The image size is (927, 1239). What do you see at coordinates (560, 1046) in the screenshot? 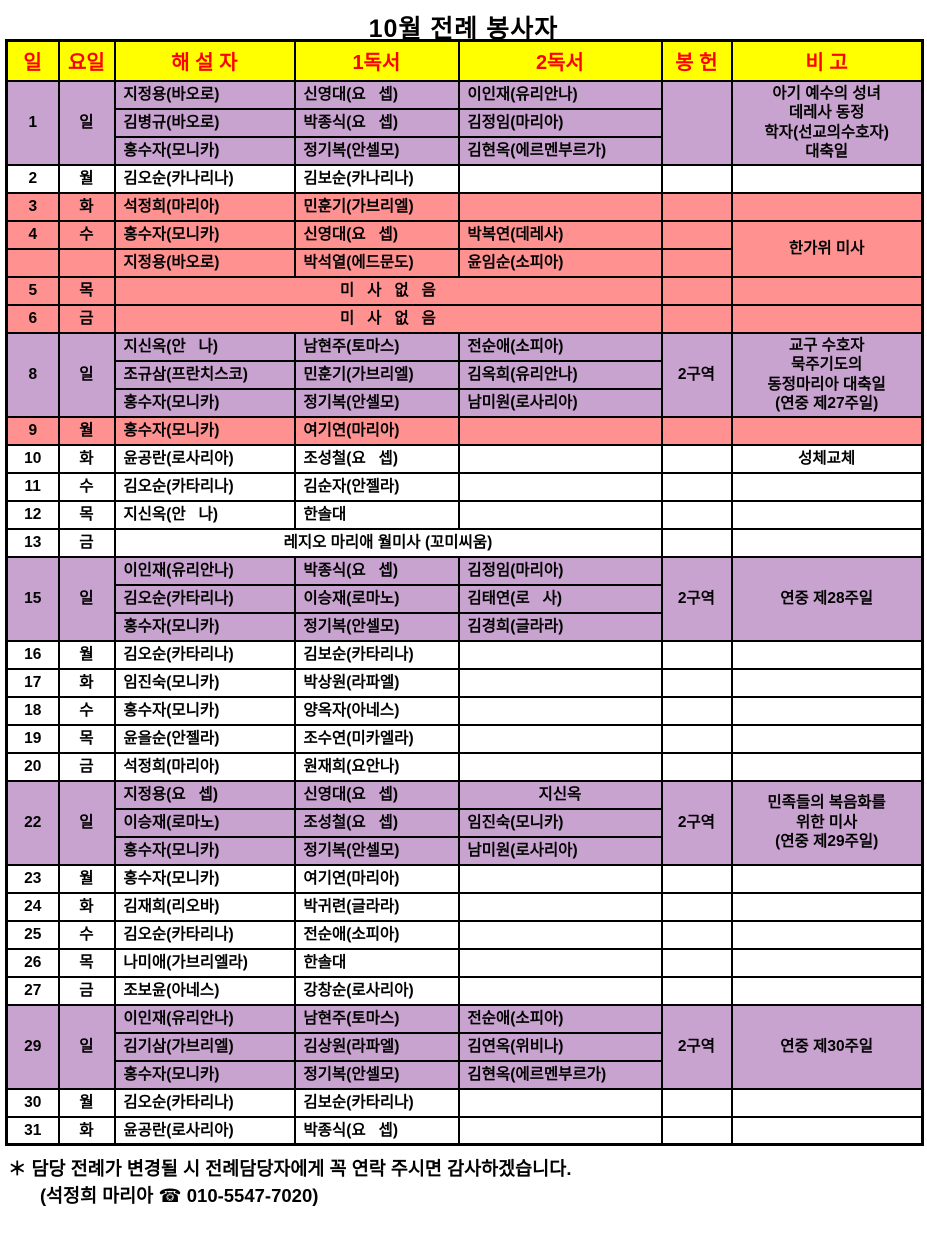
I see `second-reading-cell: 김연옥(위비나)` at bounding box center [560, 1046].